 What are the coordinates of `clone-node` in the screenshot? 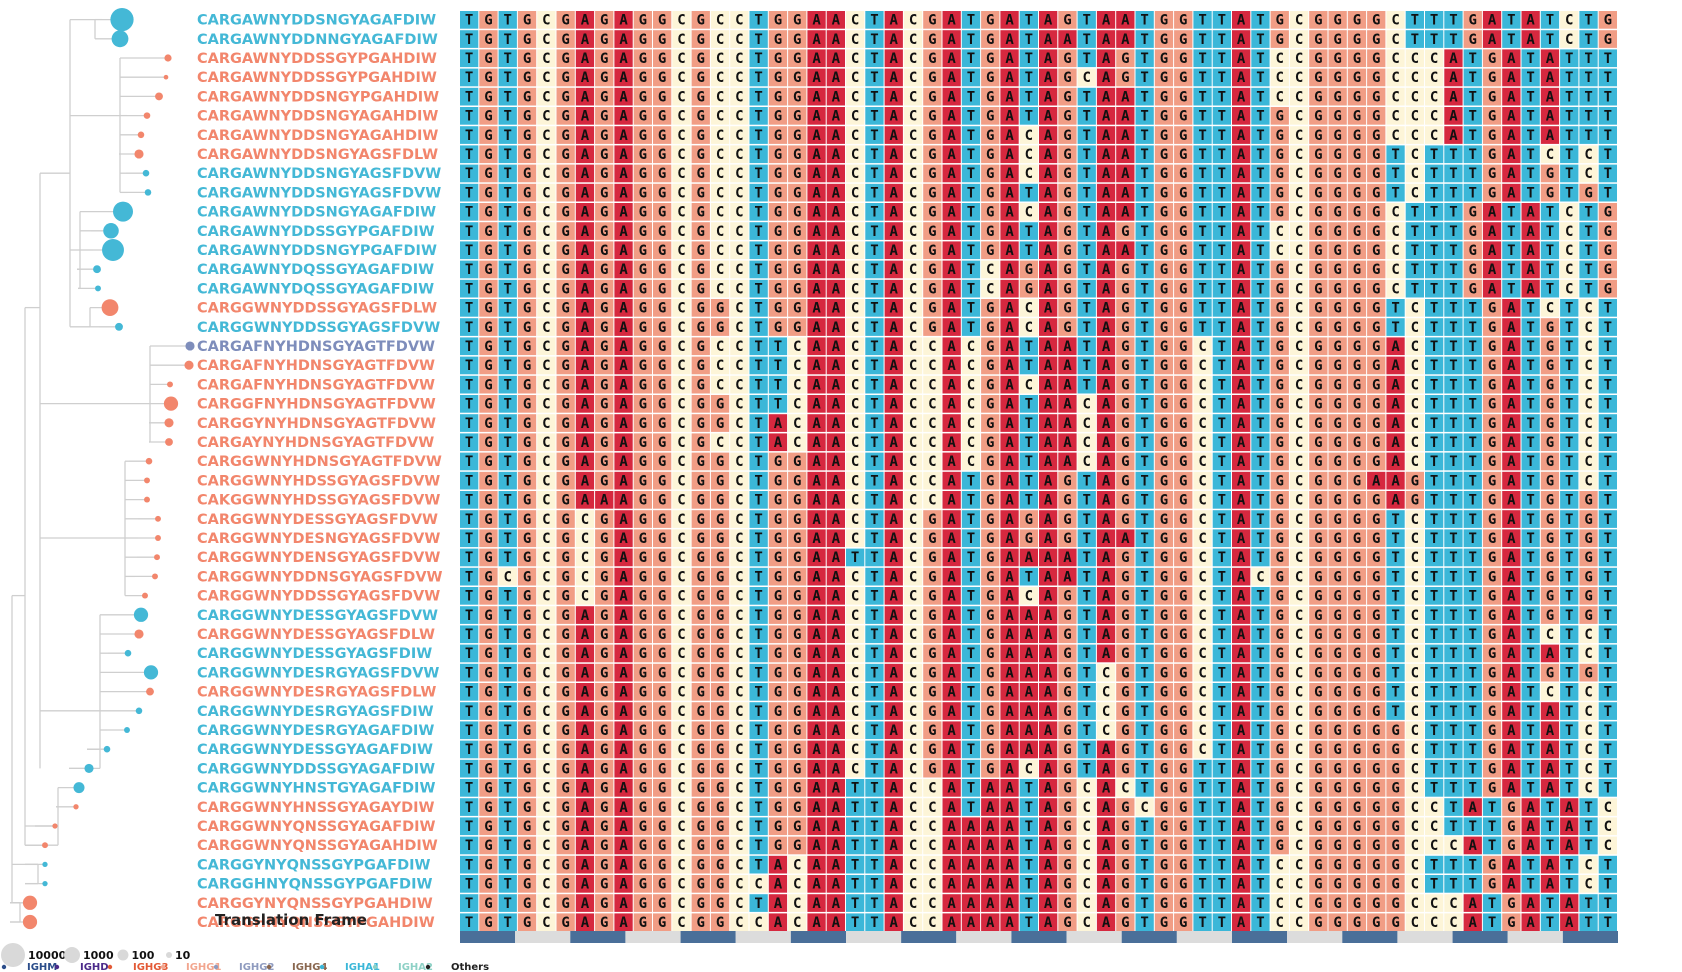 It's located at (157, 557).